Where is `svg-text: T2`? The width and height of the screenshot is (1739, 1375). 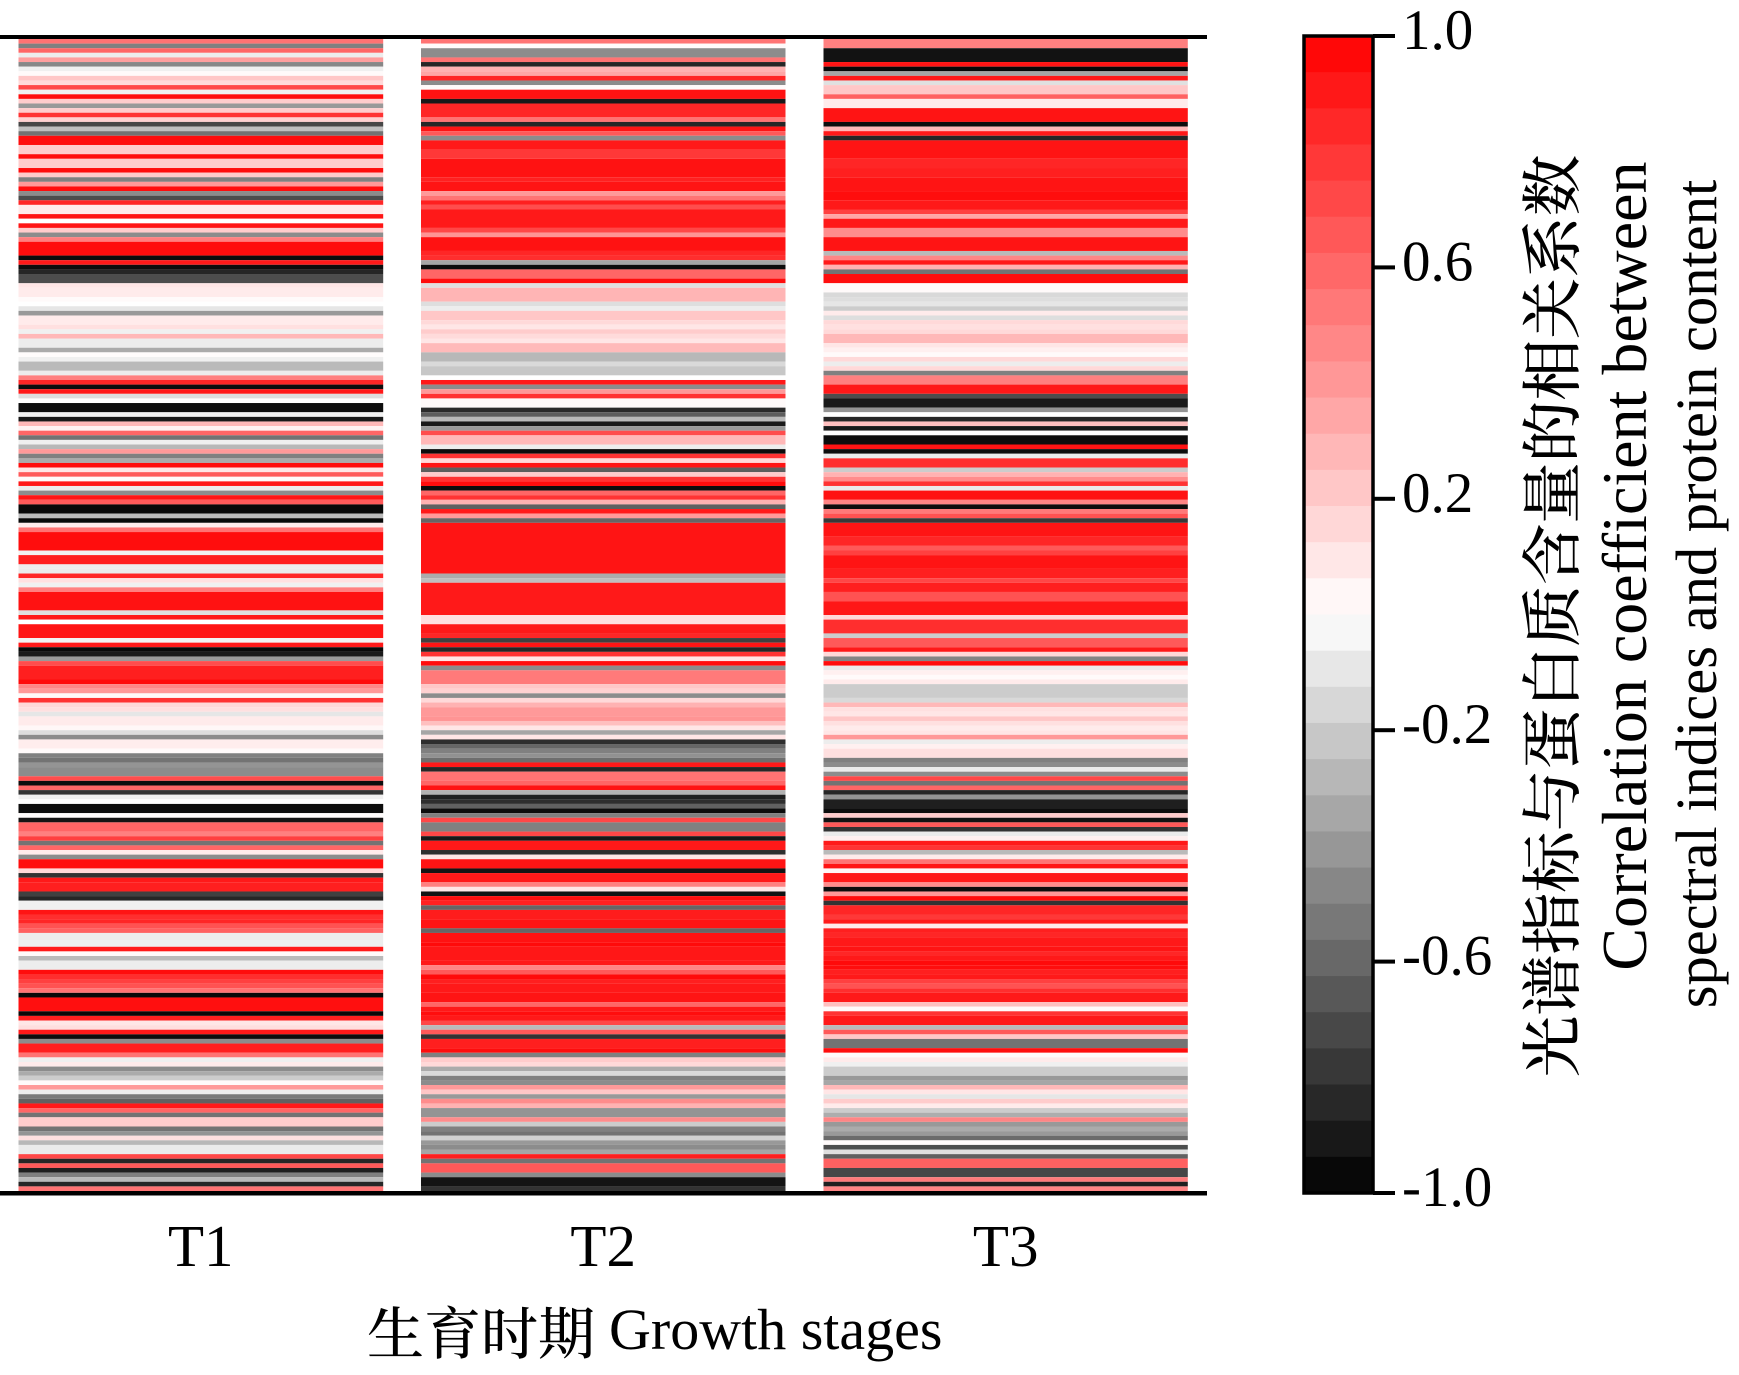 svg-text: T2 is located at coordinates (603, 1246).